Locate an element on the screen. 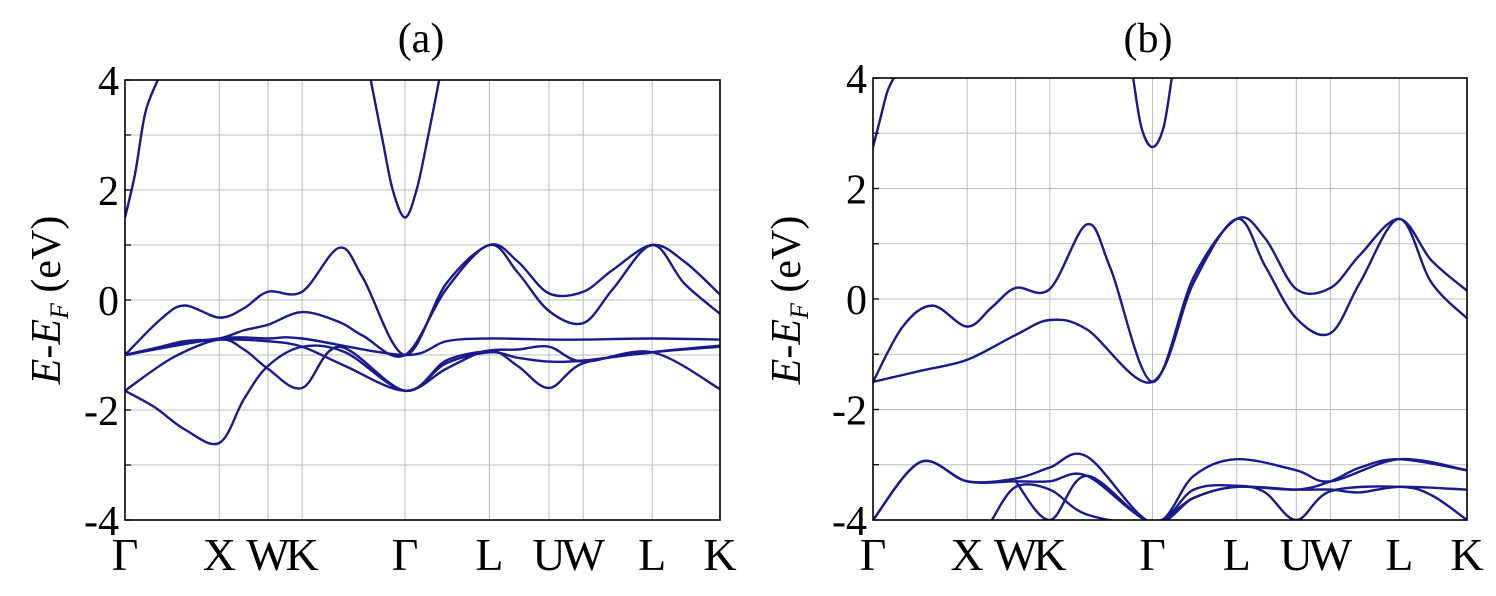  panel-a-ytick-label: 0 is located at coordinates (108, 302).